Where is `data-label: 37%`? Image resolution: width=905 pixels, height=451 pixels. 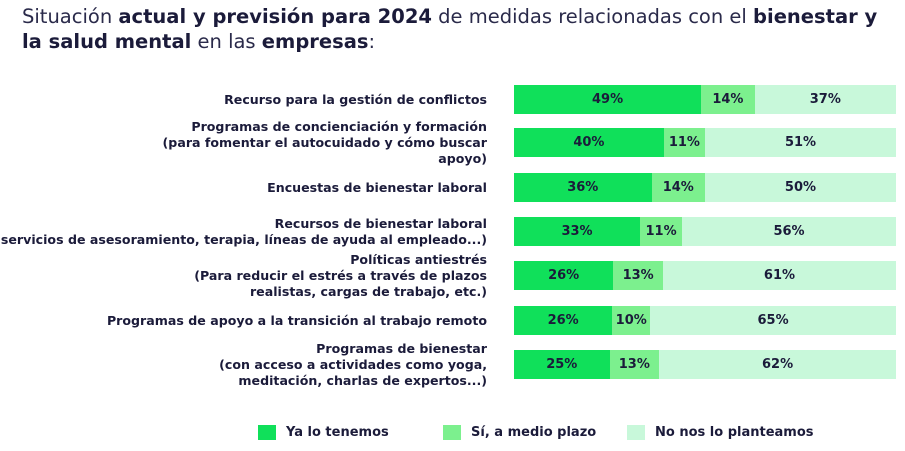 data-label: 37% is located at coordinates (825, 99).